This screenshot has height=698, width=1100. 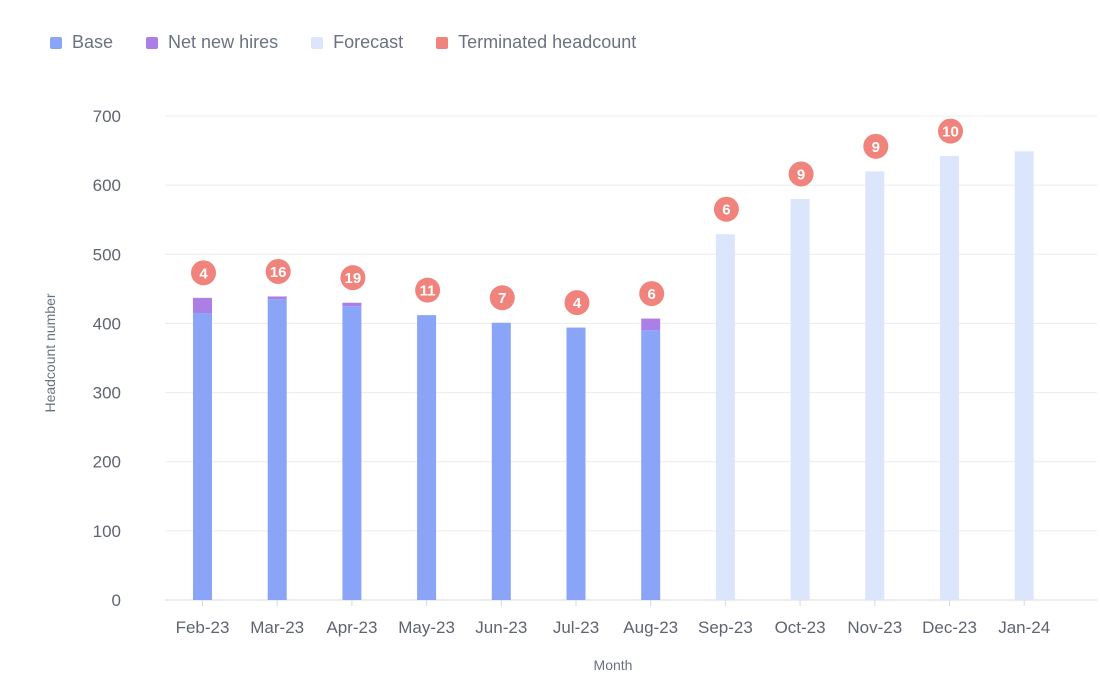 What do you see at coordinates (223, 42) in the screenshot?
I see `legend-label-net-new-hires: Net new hires` at bounding box center [223, 42].